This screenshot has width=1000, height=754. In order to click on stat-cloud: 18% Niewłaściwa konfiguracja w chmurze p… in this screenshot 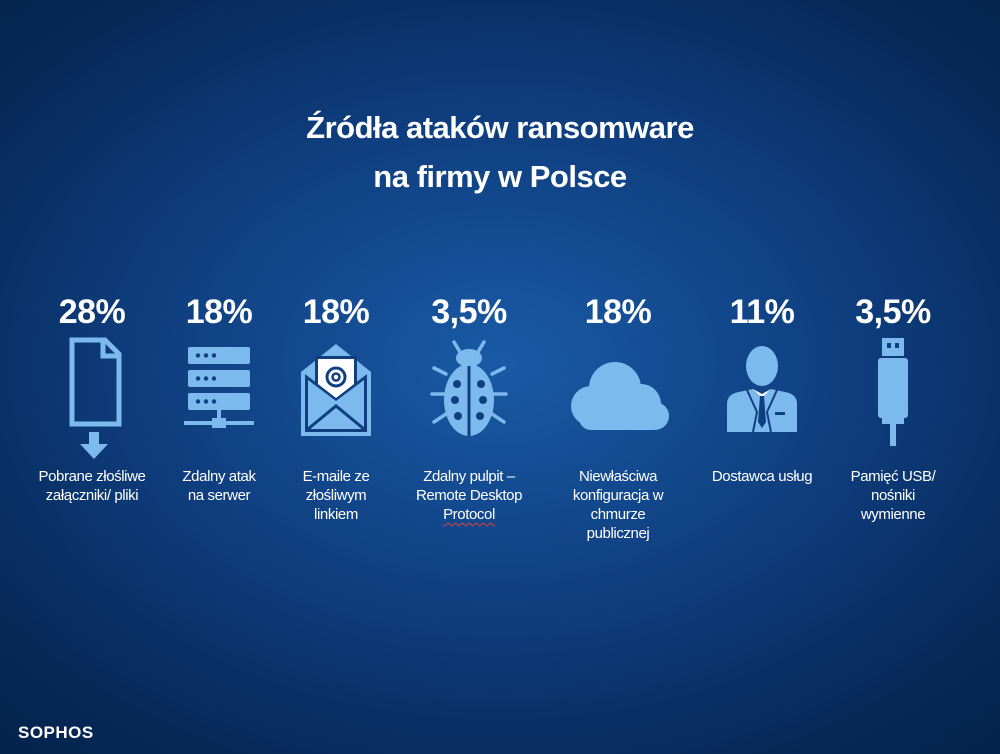, I will do `click(618, 417)`.